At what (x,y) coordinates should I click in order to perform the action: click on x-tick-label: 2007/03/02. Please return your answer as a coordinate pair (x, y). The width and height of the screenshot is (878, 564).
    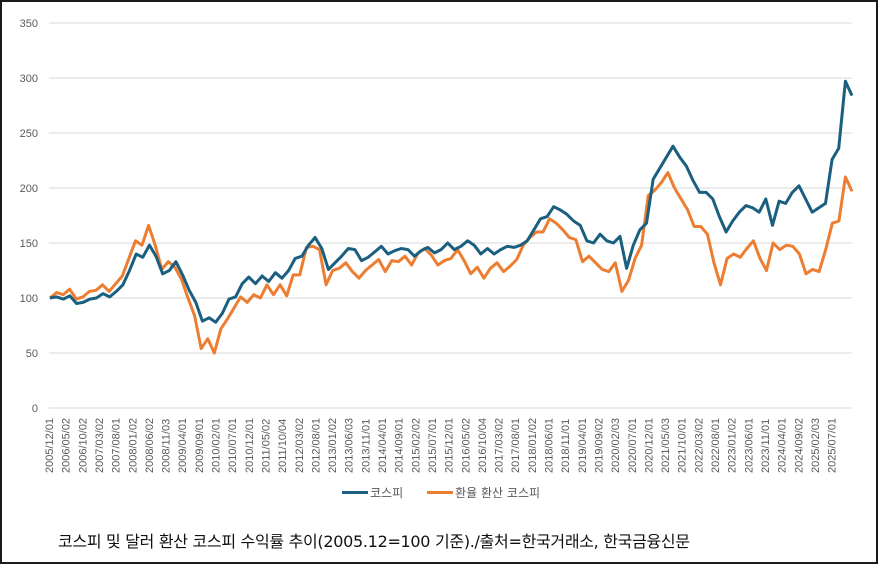
    Looking at the image, I should click on (100, 445).